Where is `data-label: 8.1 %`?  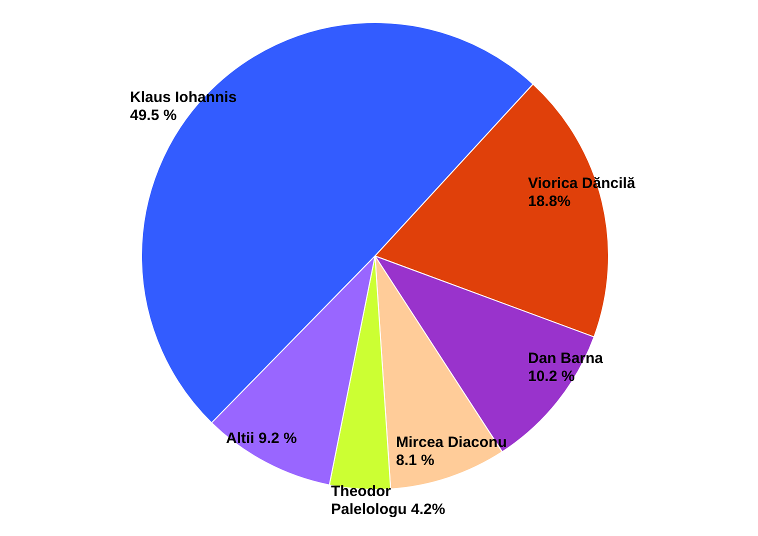
data-label: 8.1 % is located at coordinates (415, 460).